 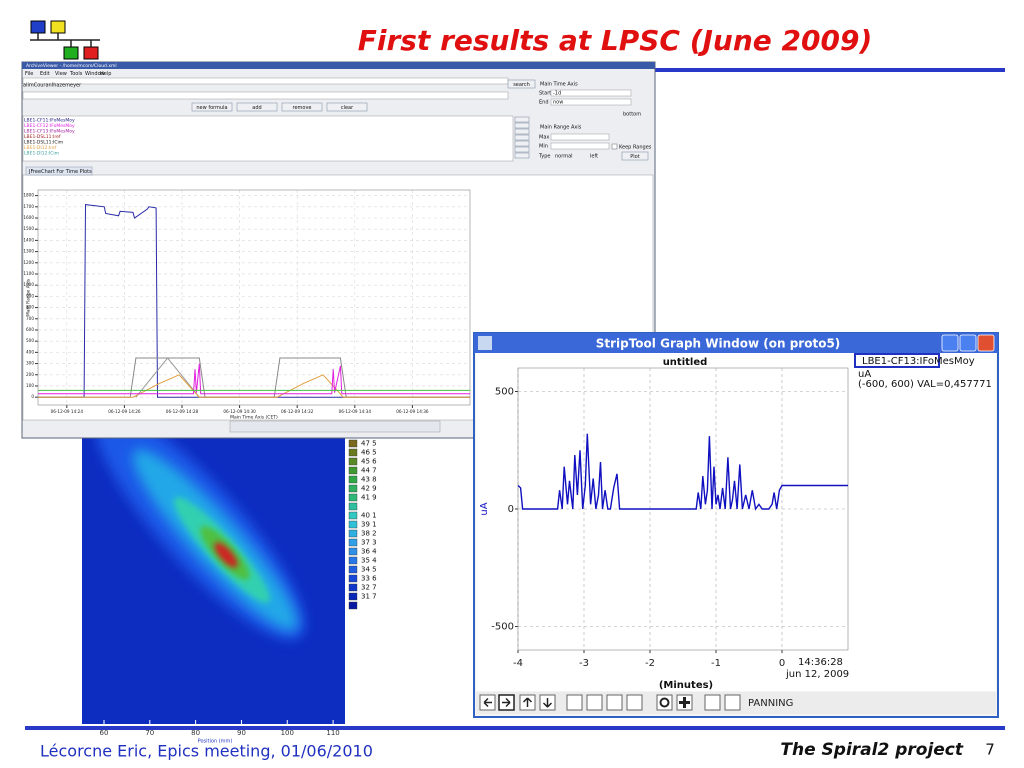 I want to click on y-tick-label: 700, so click(x=30, y=318).